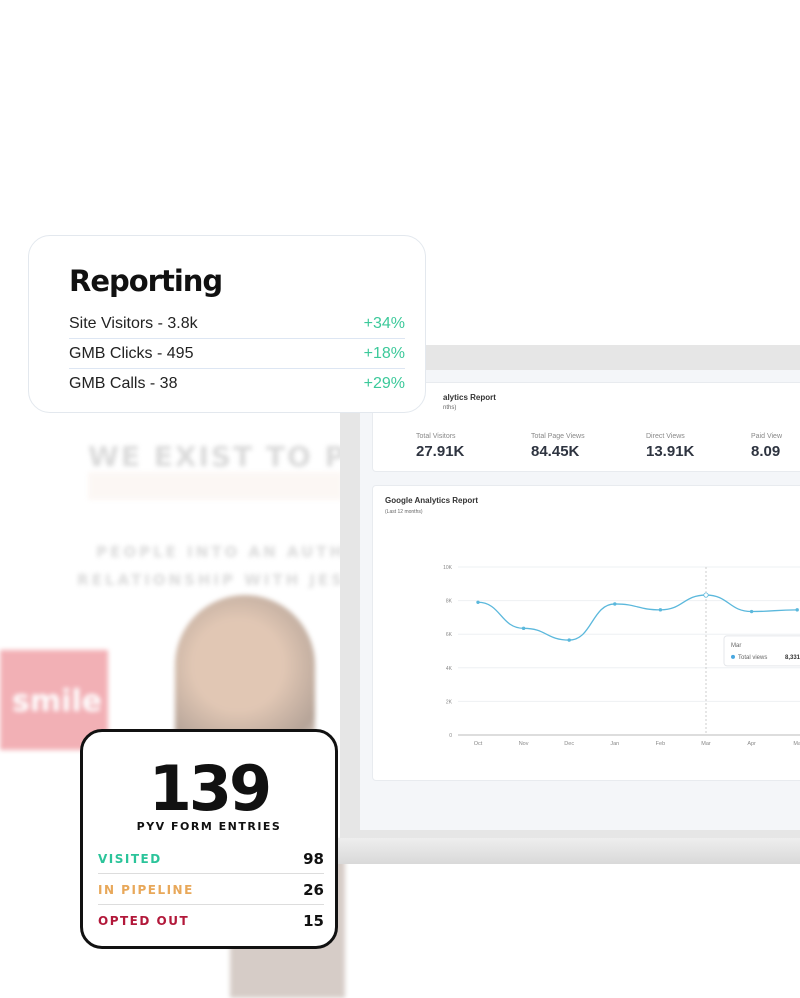 This screenshot has width=800, height=998. What do you see at coordinates (211, 890) in the screenshot?
I see `pyv-row-in-pipeline: IN PIPELINE 26` at bounding box center [211, 890].